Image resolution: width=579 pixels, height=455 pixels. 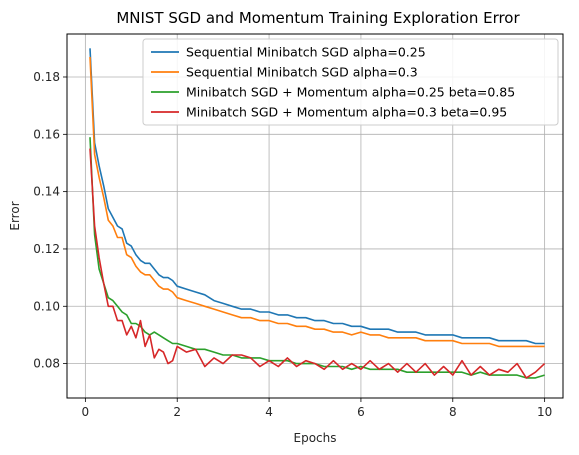 I want to click on y-tick-label: 0.12, so click(x=46, y=249).